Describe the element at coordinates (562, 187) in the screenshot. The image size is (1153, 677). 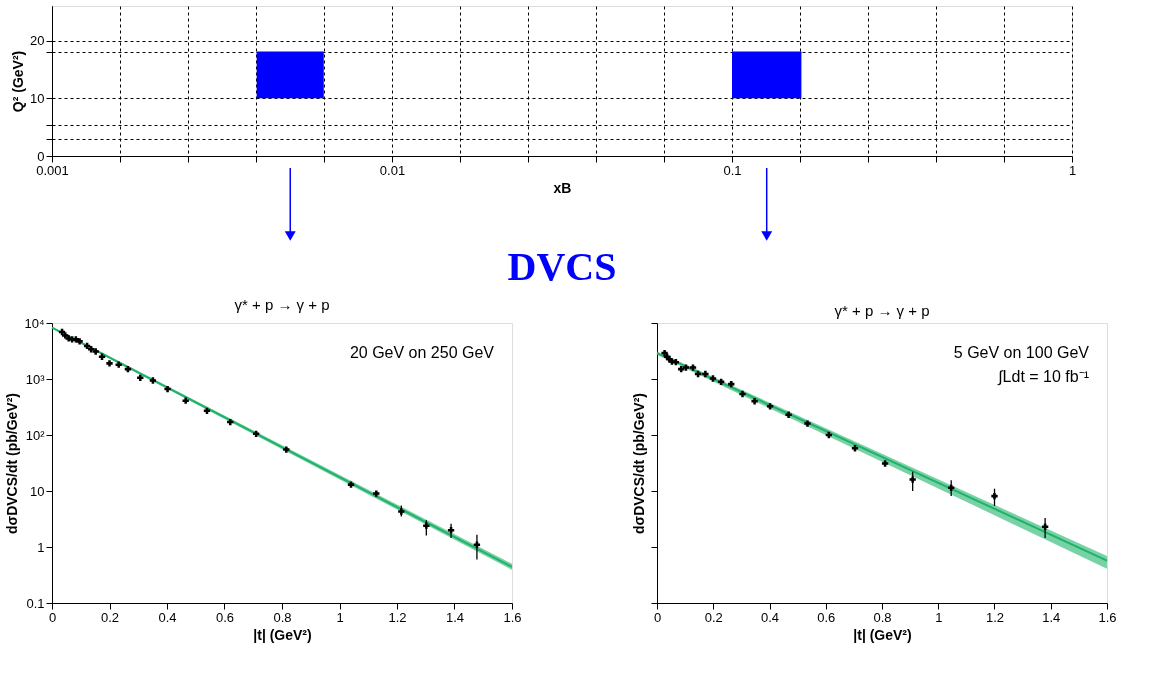
I see `x-axis-title: xB` at that location.